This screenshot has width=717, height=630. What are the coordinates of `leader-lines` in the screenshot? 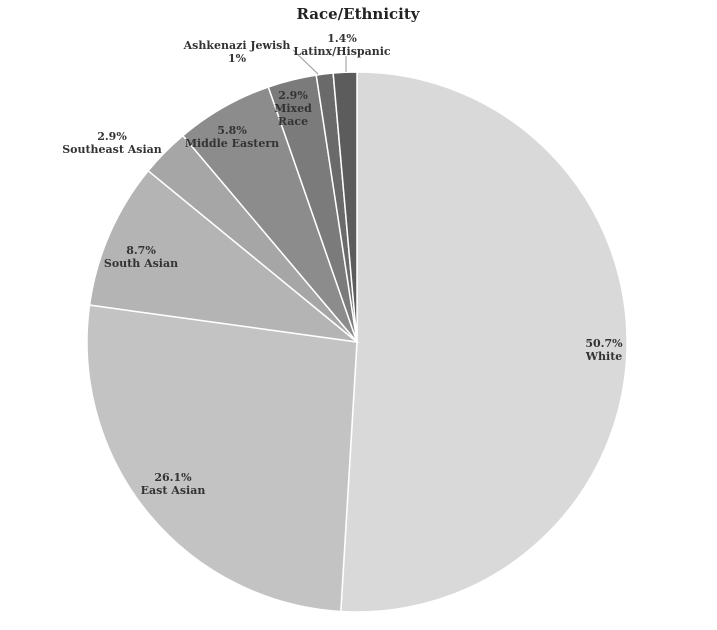 It's located at (319, 62).